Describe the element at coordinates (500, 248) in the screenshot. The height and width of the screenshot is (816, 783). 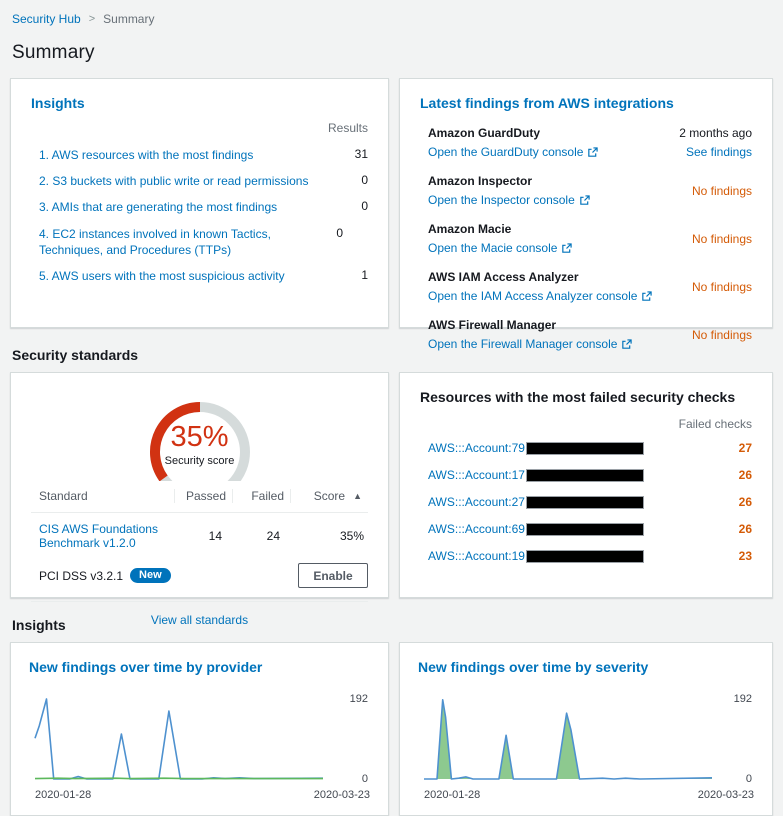
I see `open-macie-console-link: Open the Macie console` at that location.